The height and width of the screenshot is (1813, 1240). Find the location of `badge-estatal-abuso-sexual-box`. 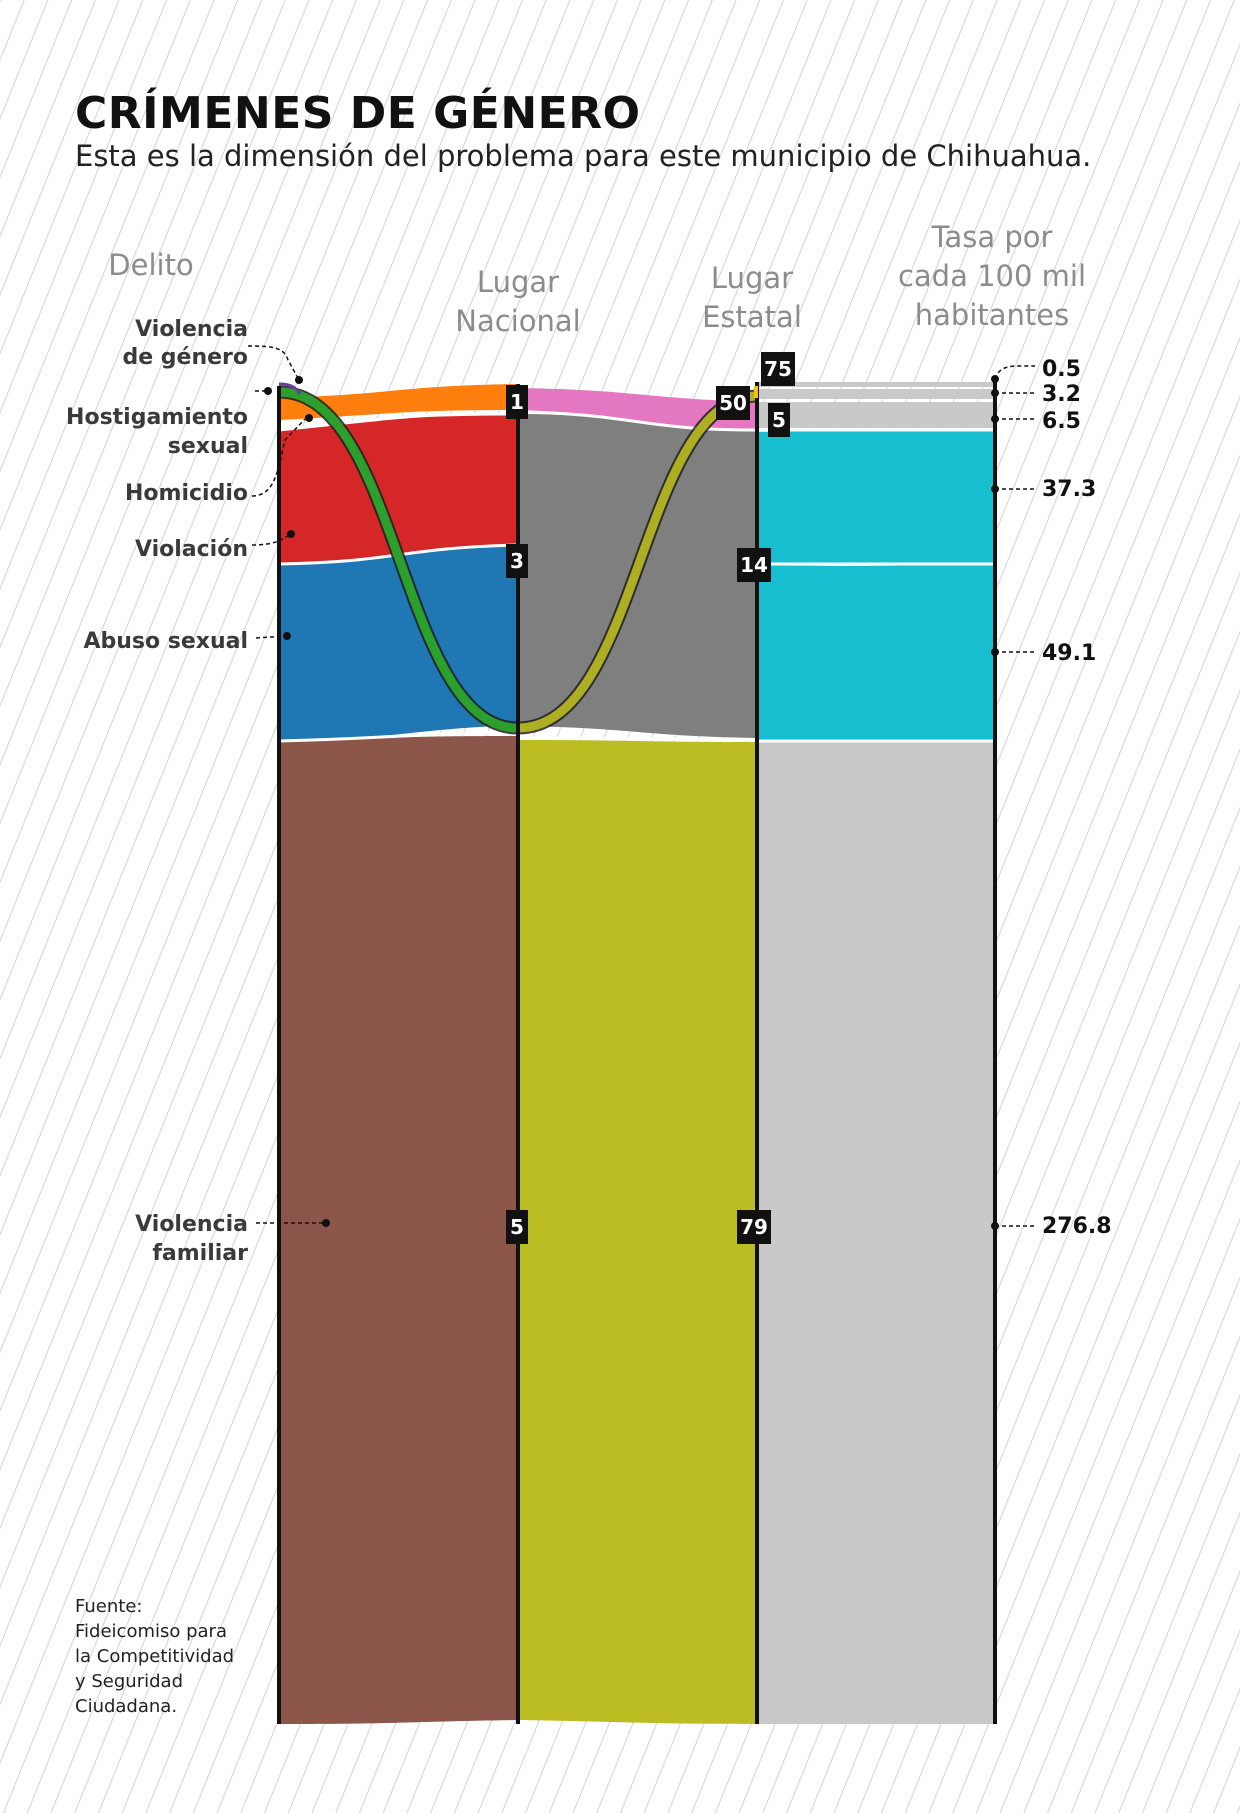

badge-estatal-abuso-sexual-box is located at coordinates (754, 565).